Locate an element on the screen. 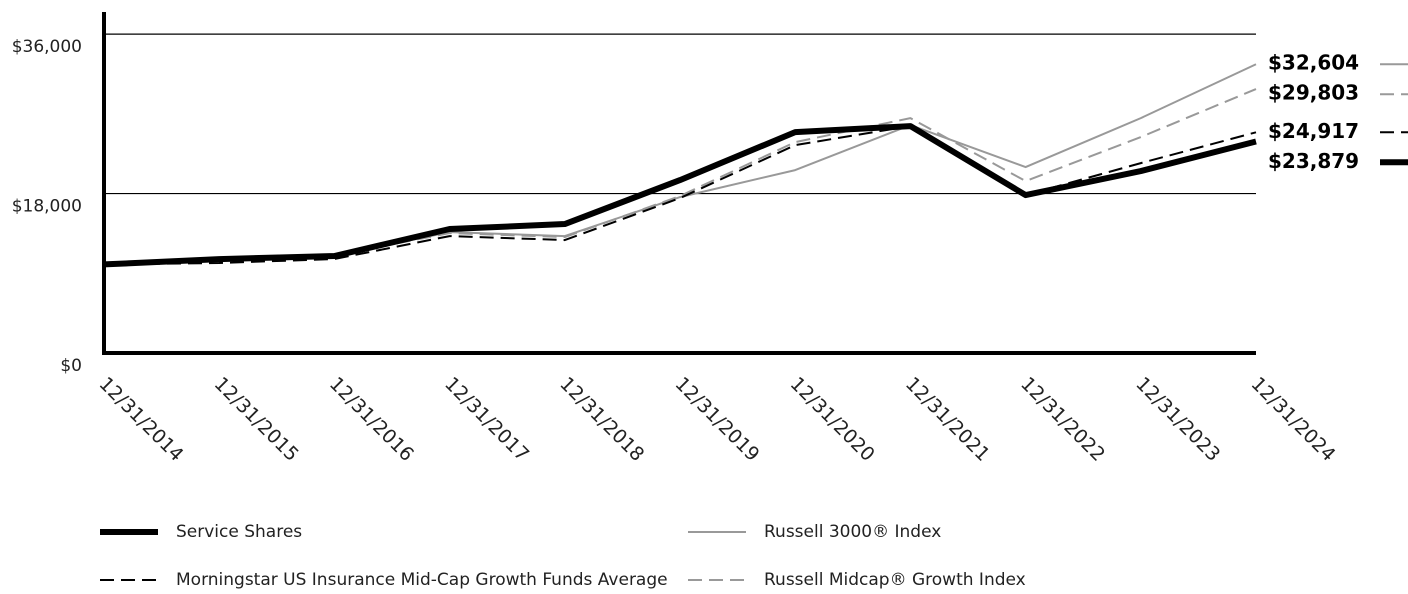 The width and height of the screenshot is (1408, 594). y-tick-label: $0 is located at coordinates (71, 366).